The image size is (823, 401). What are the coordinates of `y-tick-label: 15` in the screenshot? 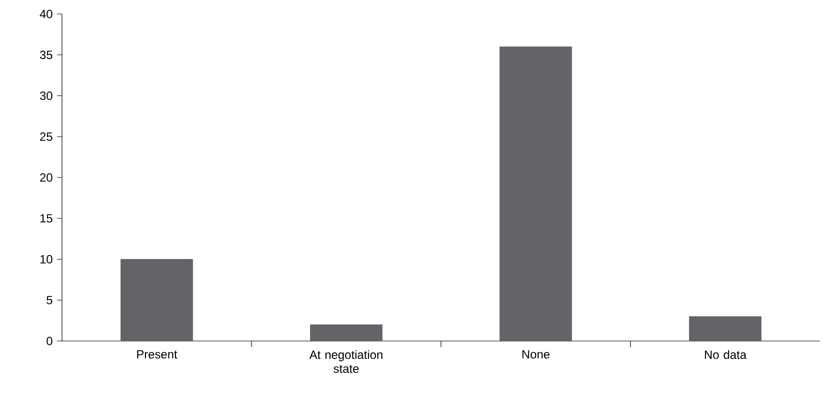 It's located at (46, 218).